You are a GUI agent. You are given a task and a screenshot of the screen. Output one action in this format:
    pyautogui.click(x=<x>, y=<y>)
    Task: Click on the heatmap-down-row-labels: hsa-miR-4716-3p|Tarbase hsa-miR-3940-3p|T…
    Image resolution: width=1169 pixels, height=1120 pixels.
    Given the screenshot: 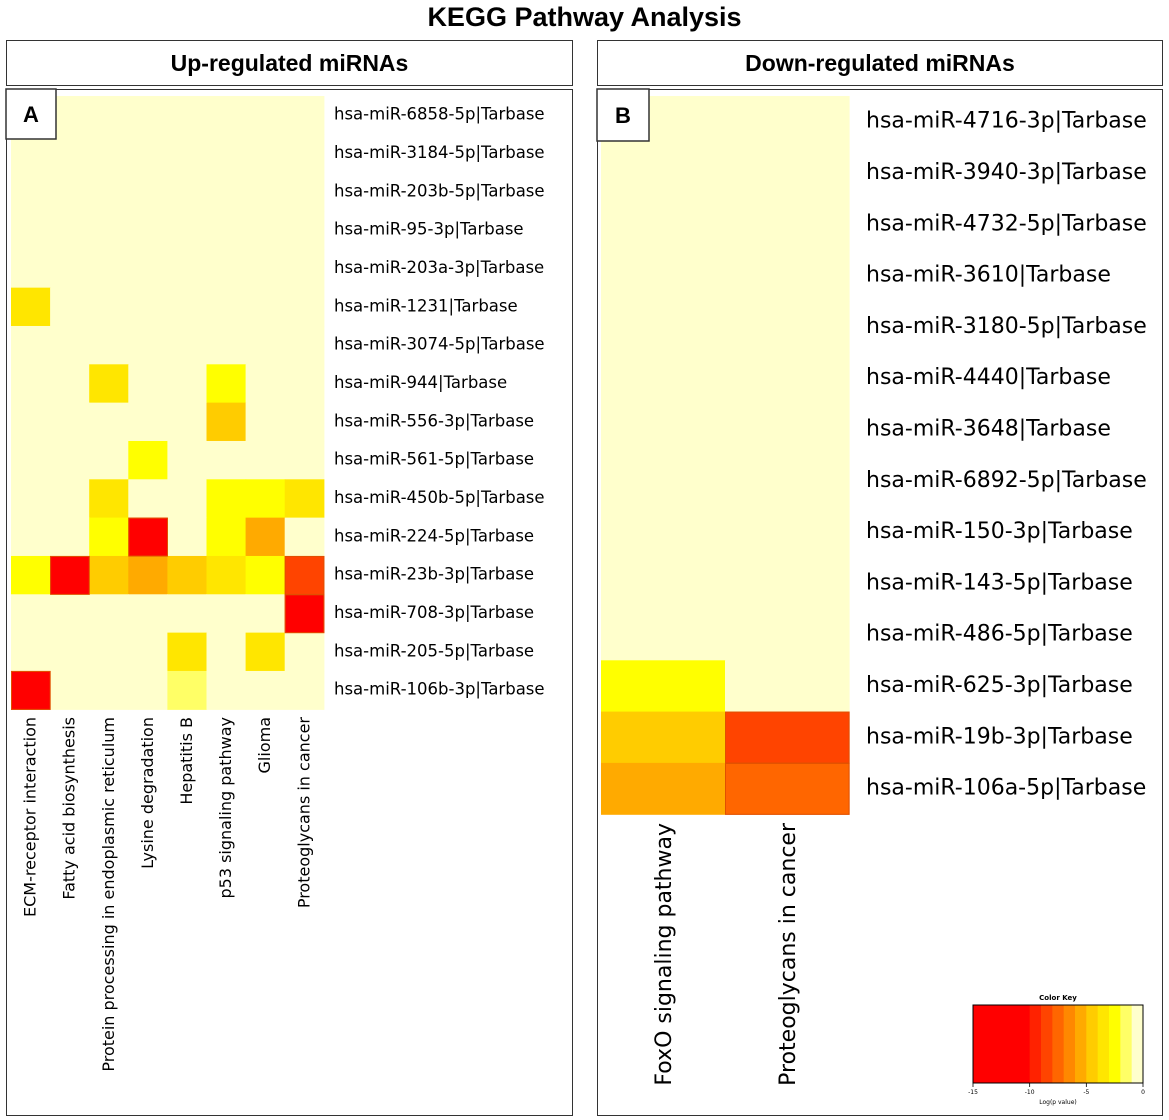 What is the action you would take?
    pyautogui.click(x=1006, y=455)
    